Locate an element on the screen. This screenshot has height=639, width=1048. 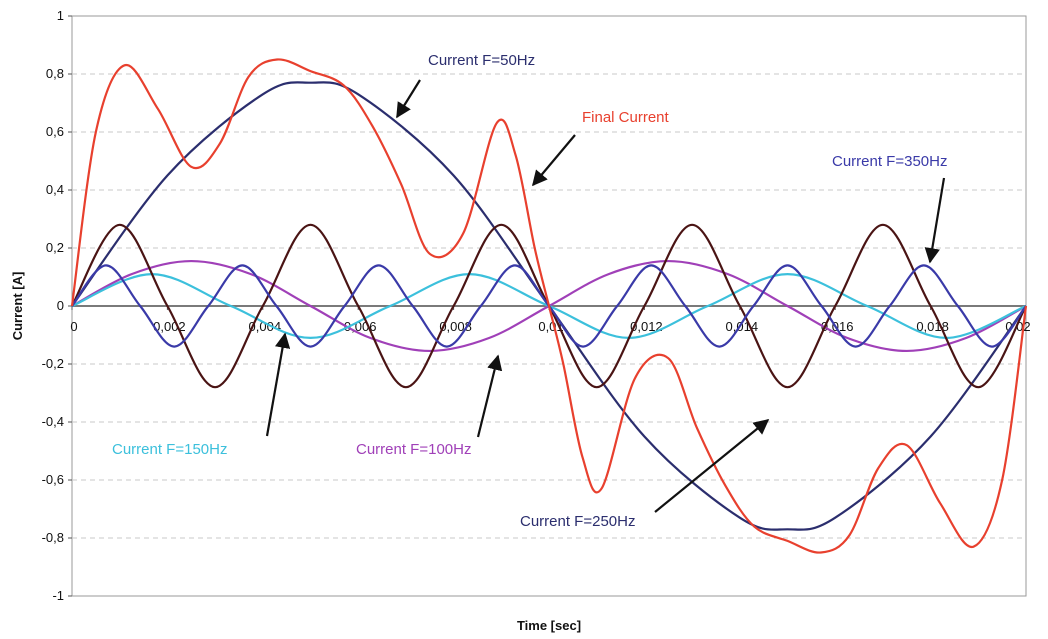
y-tick-label: 0,6 is located at coordinates (55, 131).